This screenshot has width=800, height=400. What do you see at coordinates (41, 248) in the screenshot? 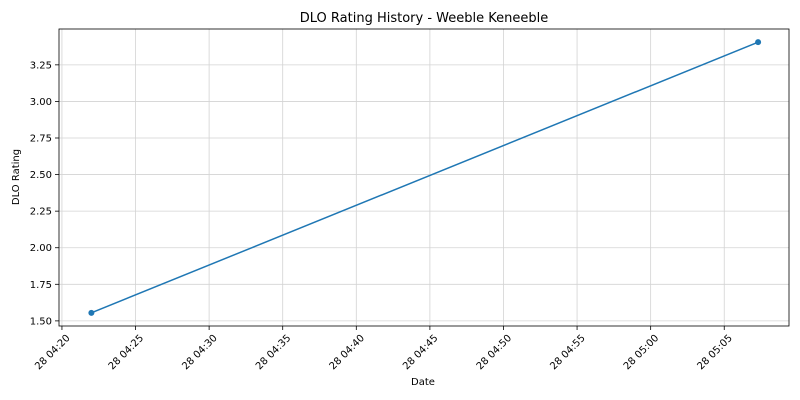
I see `y-tick-label: 2.00` at bounding box center [41, 248].